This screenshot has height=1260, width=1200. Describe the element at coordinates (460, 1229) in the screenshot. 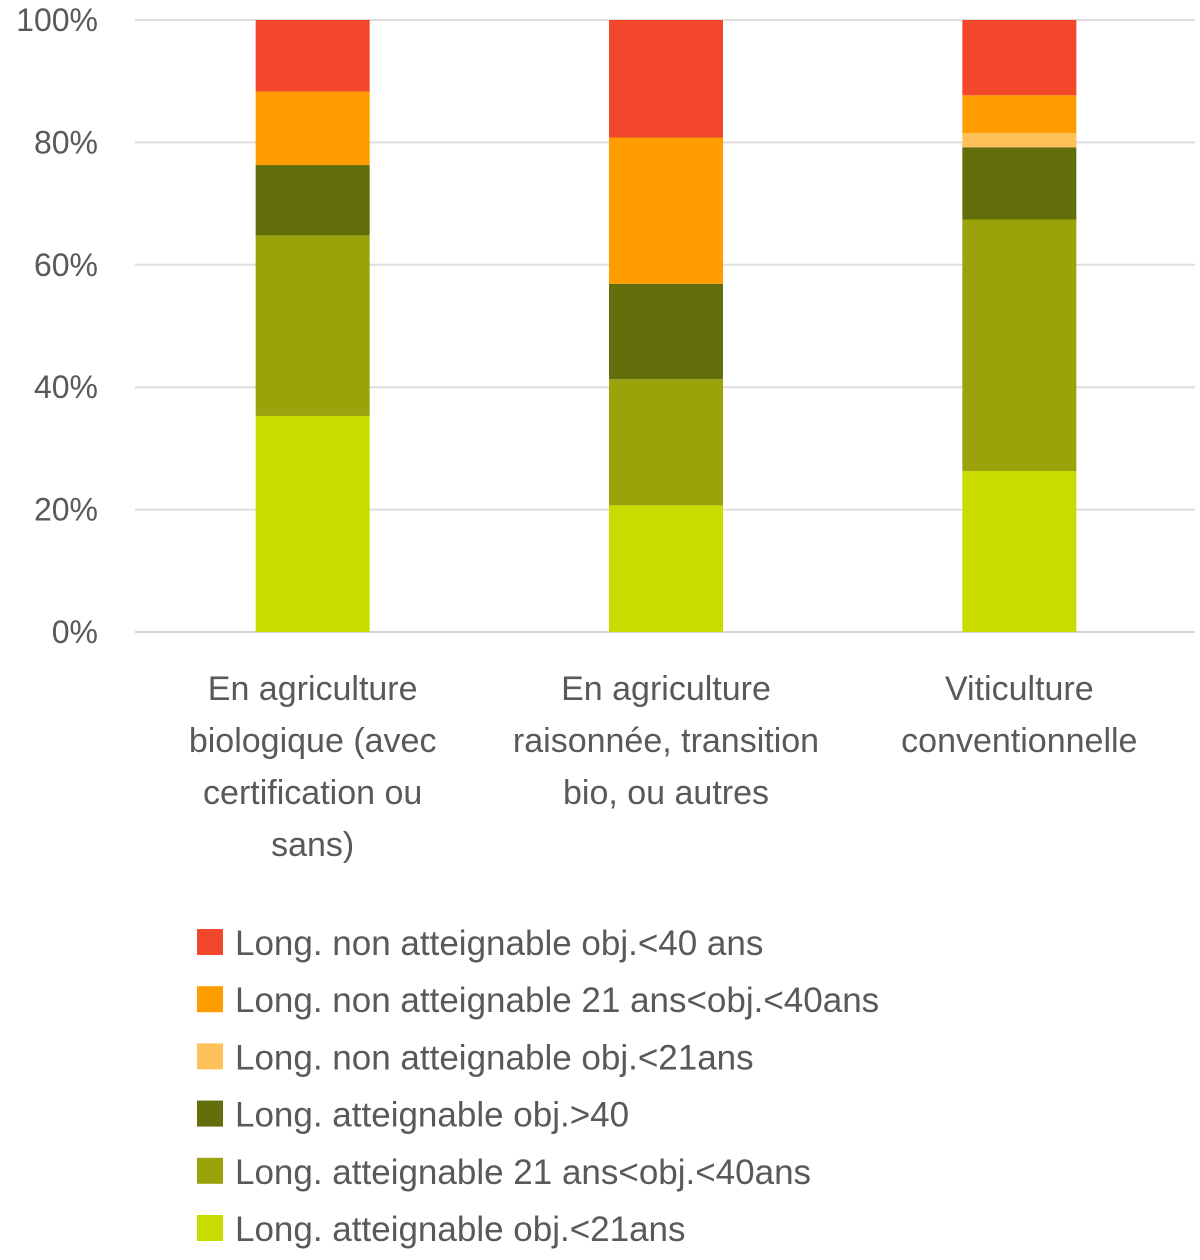

I see `legend-label: Long. atteignable obj.<21ans` at that location.